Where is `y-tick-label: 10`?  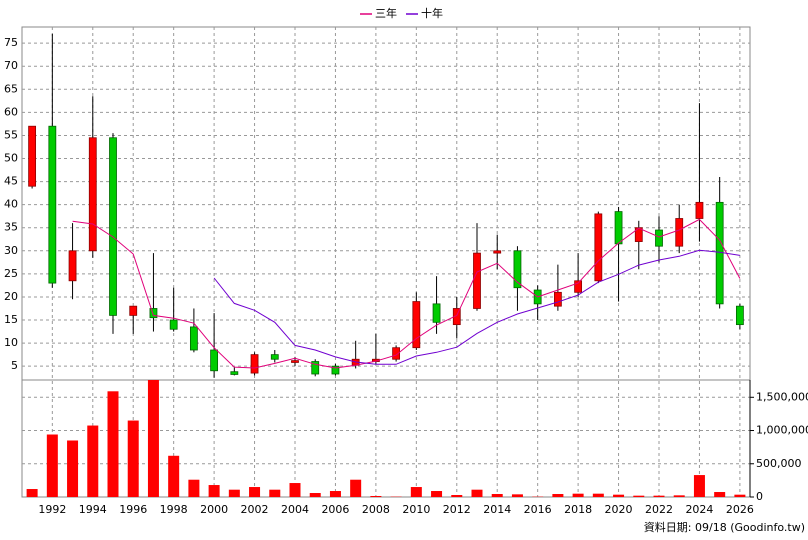 y-tick-label: 10 is located at coordinates (11, 342).